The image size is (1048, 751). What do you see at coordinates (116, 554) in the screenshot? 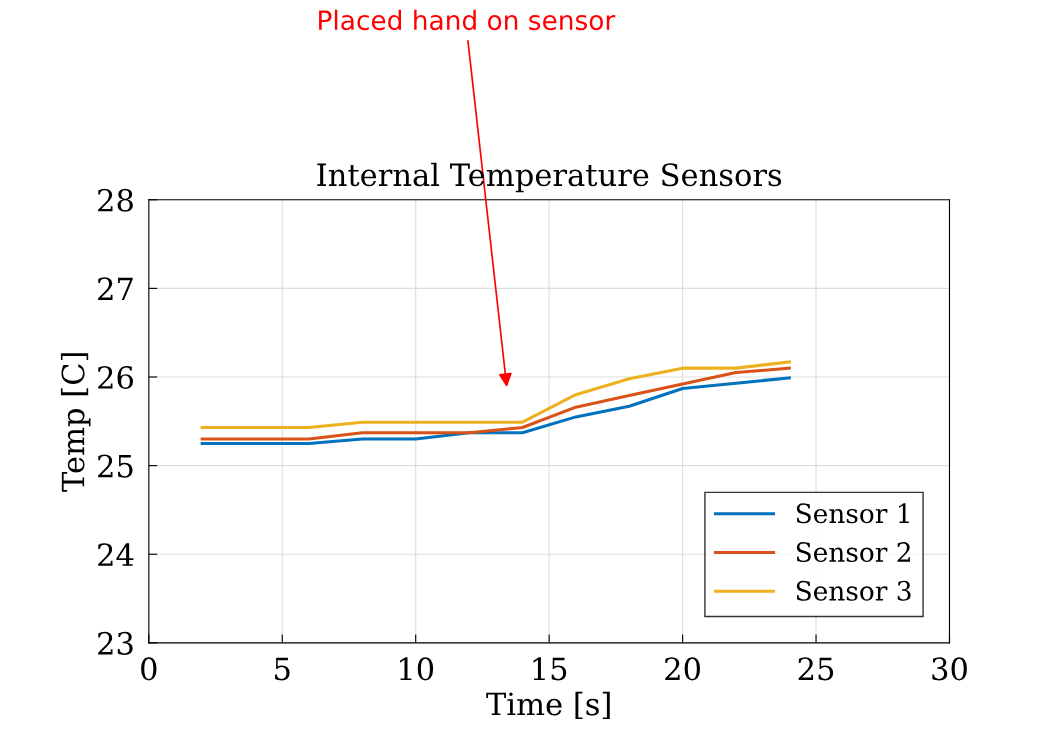
I see `y-tick-label: 24` at bounding box center [116, 554].